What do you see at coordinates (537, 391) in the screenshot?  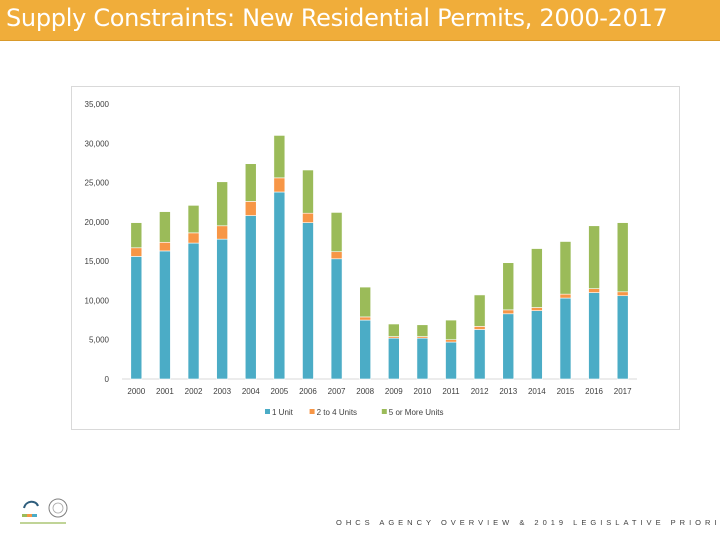 I see `x-tick-label: 2014` at bounding box center [537, 391].